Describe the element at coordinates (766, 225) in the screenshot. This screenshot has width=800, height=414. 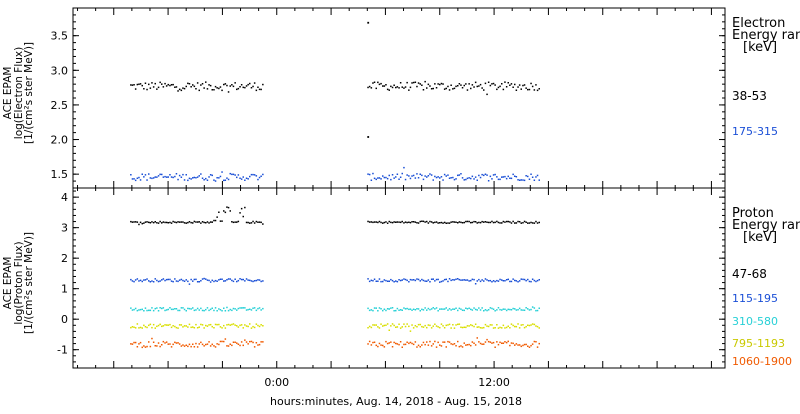
I see `proton-legend-energy: Energy ran` at that location.